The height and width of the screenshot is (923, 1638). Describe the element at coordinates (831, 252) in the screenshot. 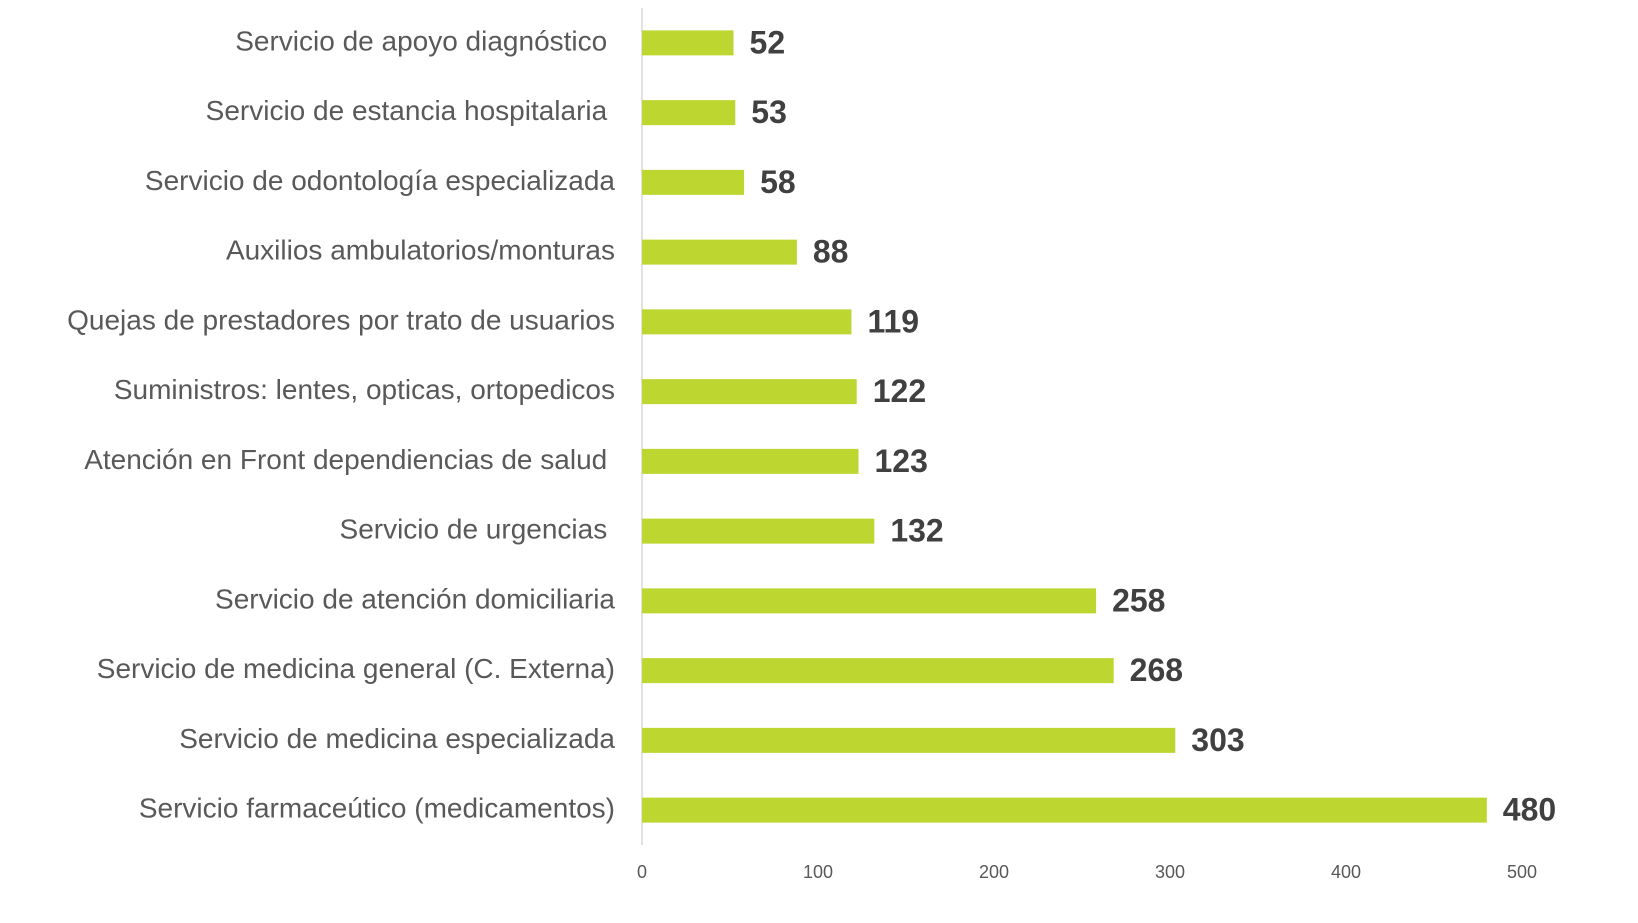

I see `value-label: 88` at that location.